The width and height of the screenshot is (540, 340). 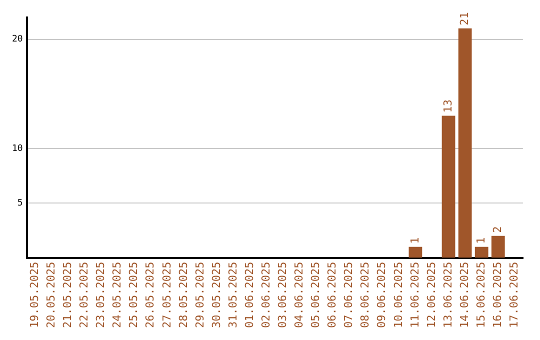 I want to click on data-label: 2, so click(x=497, y=229).